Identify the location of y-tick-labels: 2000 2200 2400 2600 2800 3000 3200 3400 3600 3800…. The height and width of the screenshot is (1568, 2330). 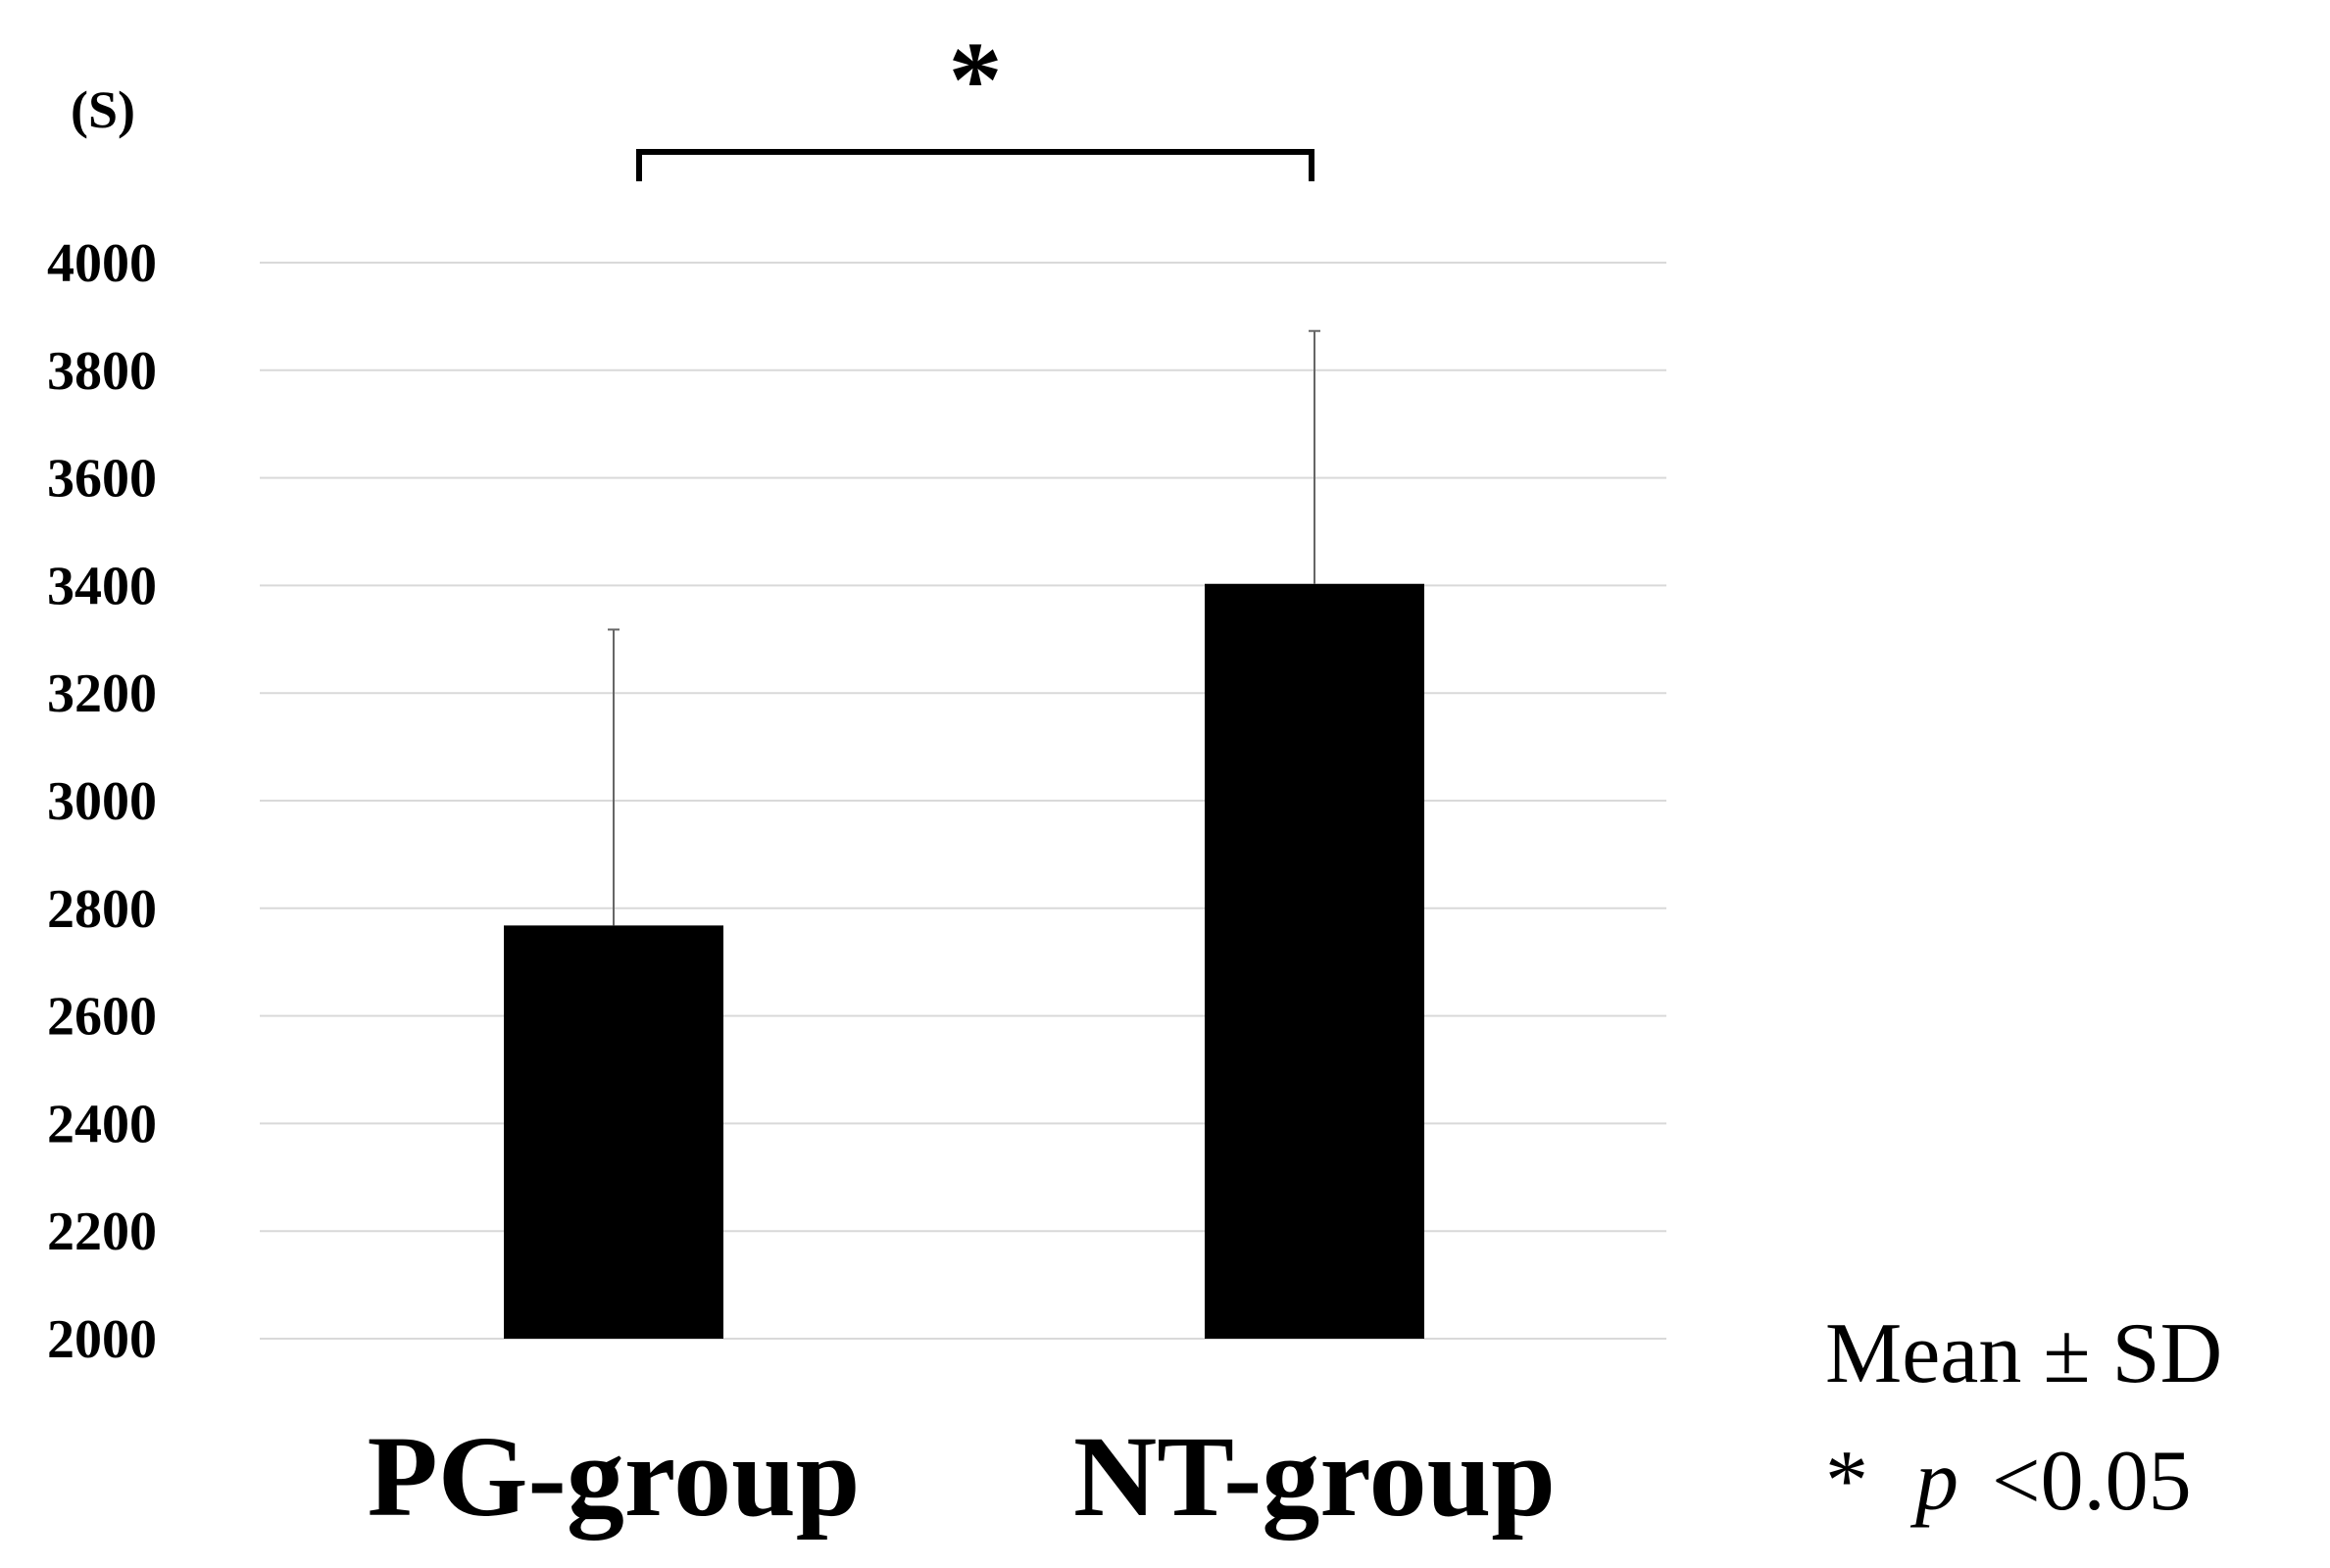
(102, 801).